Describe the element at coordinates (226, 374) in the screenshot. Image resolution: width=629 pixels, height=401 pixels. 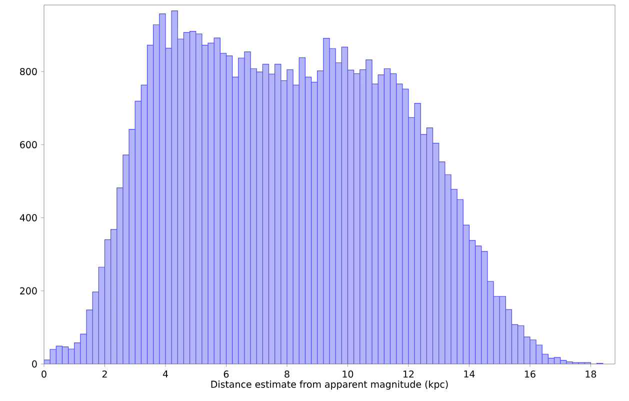
I see `x-tick-label: 6` at that location.